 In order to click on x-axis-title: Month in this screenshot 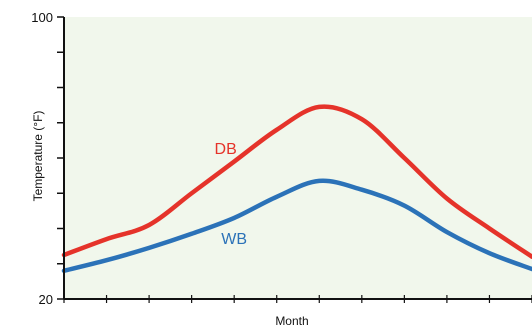, I will do `click(291, 321)`.